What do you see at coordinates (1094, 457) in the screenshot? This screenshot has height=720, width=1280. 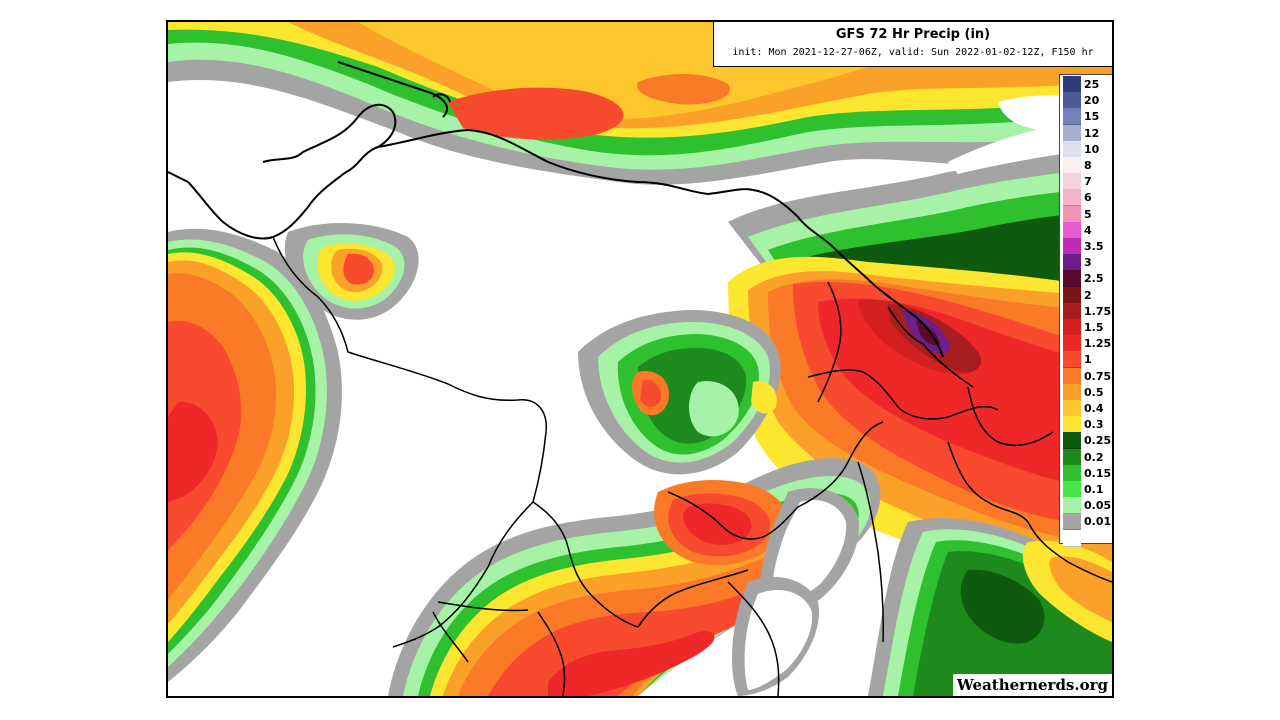 I see `legend-label: 0.2` at bounding box center [1094, 457].